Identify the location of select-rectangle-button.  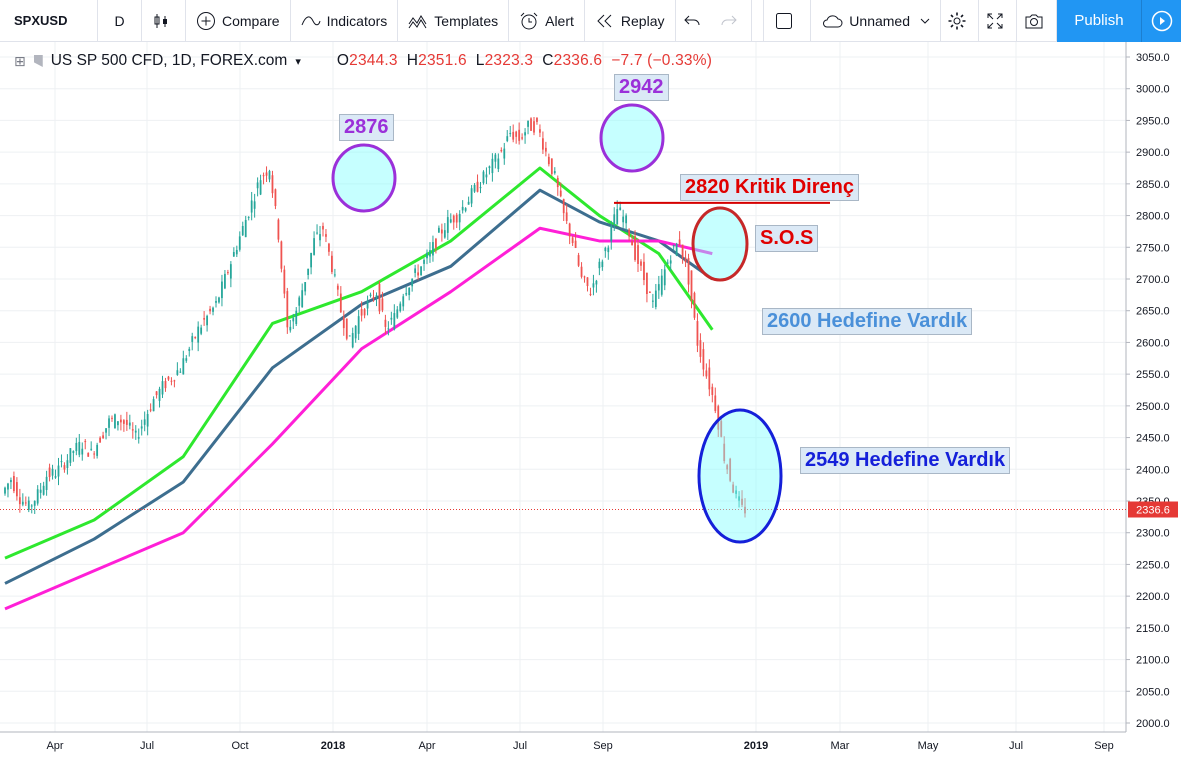
(787, 21).